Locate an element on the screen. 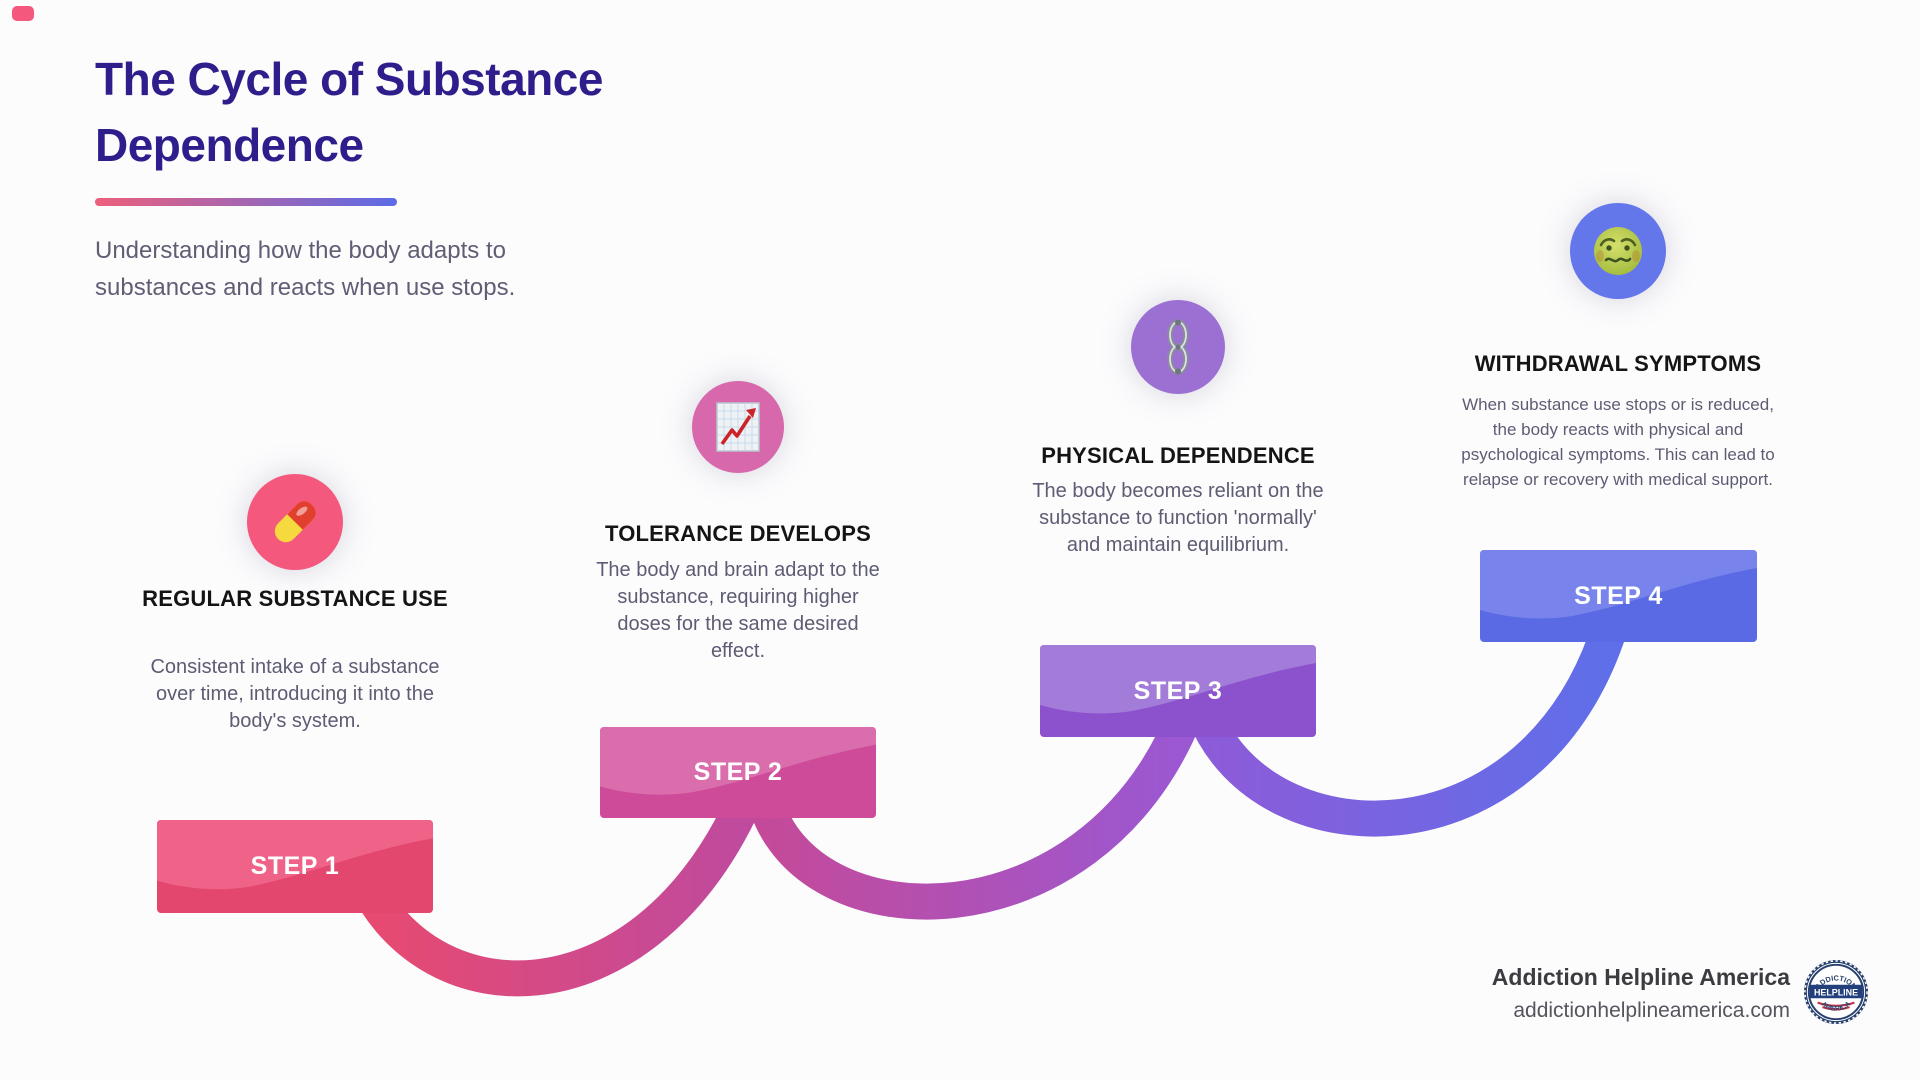 This screenshot has height=1080, width=1920. page-title-line2: Dependence is located at coordinates (229, 145).